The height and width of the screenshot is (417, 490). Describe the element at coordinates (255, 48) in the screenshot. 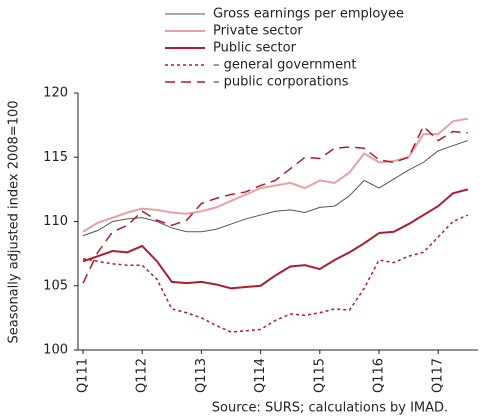

I see `legend-label: Public sector` at that location.